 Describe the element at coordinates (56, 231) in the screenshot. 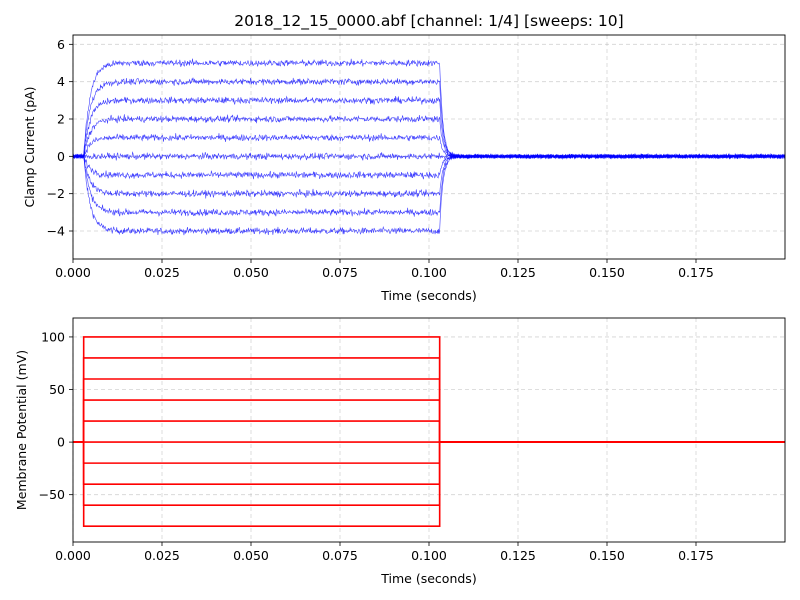

I see `y-tick-label: −4` at that location.